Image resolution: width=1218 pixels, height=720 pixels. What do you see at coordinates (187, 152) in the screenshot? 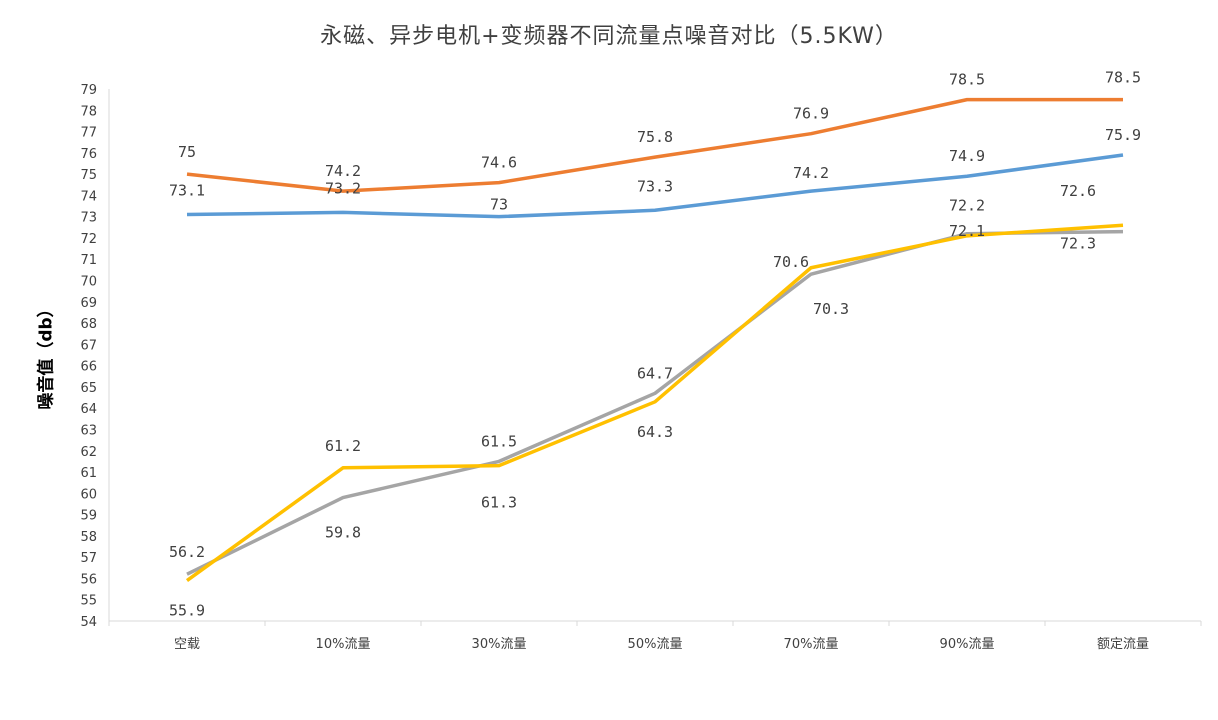
I see `data-label: 75` at bounding box center [187, 152].